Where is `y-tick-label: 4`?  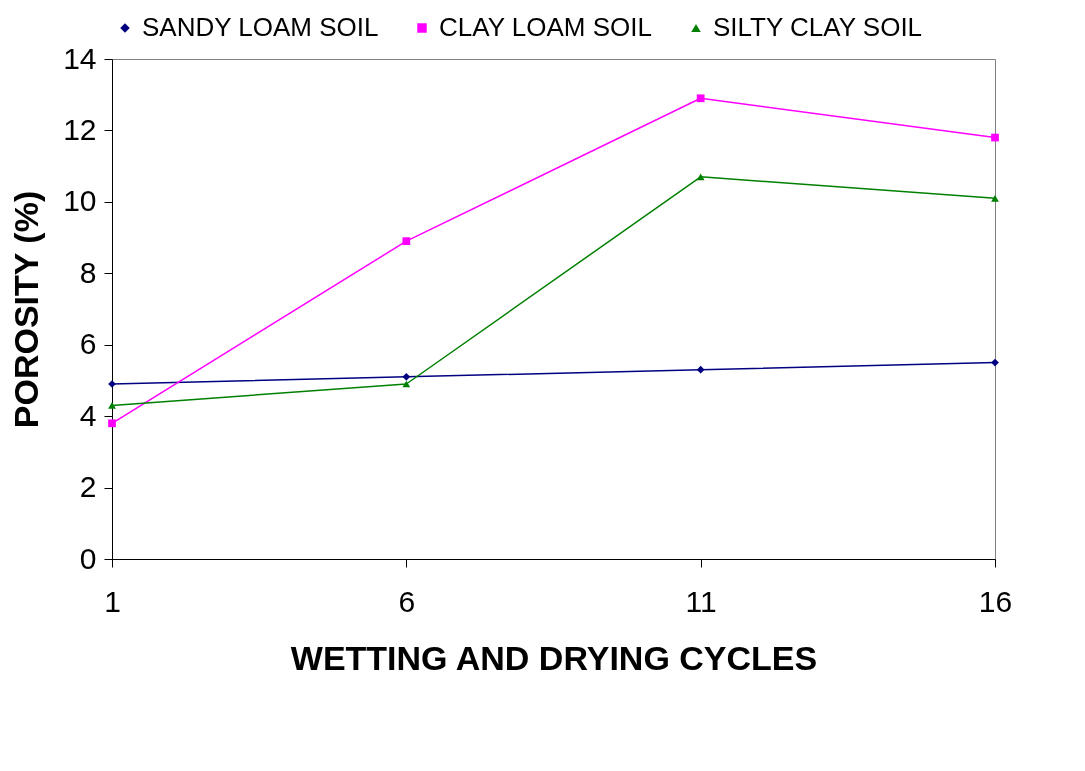 y-tick-label: 4 is located at coordinates (88, 415).